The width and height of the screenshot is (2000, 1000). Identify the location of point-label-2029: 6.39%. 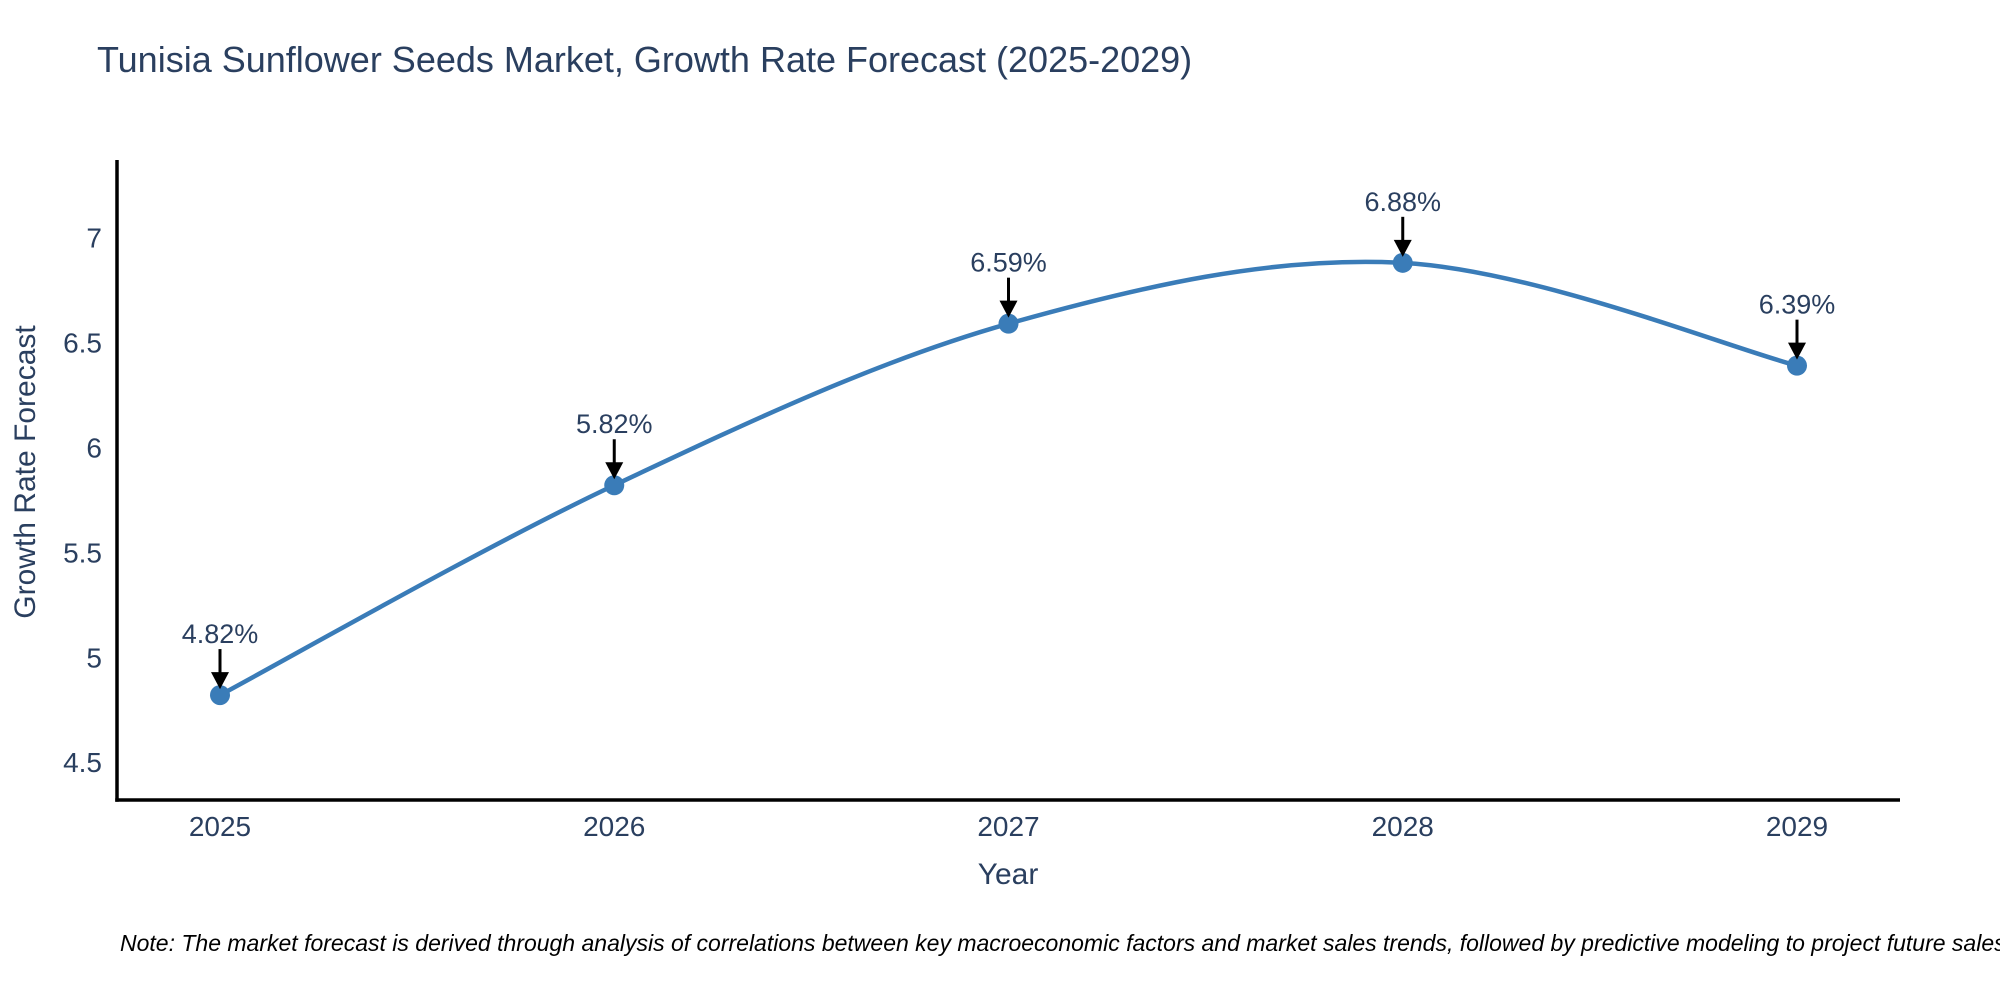
(1797, 305).